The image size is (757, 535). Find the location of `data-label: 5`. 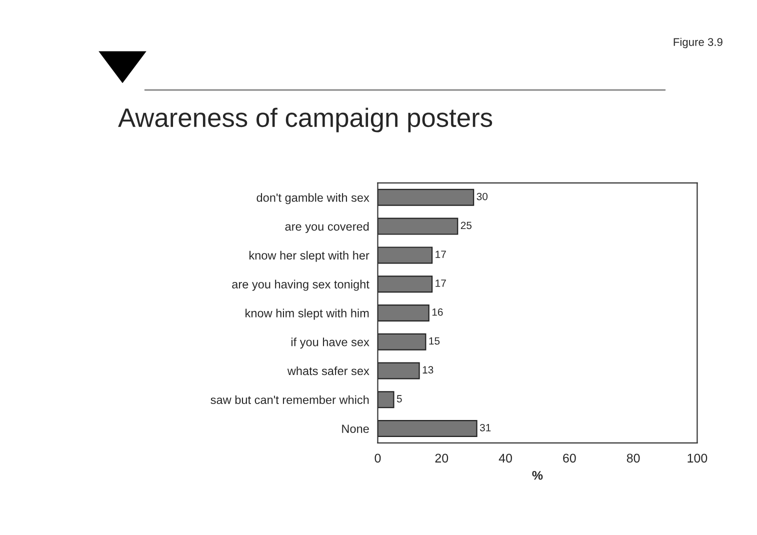

data-label: 5 is located at coordinates (399, 398).